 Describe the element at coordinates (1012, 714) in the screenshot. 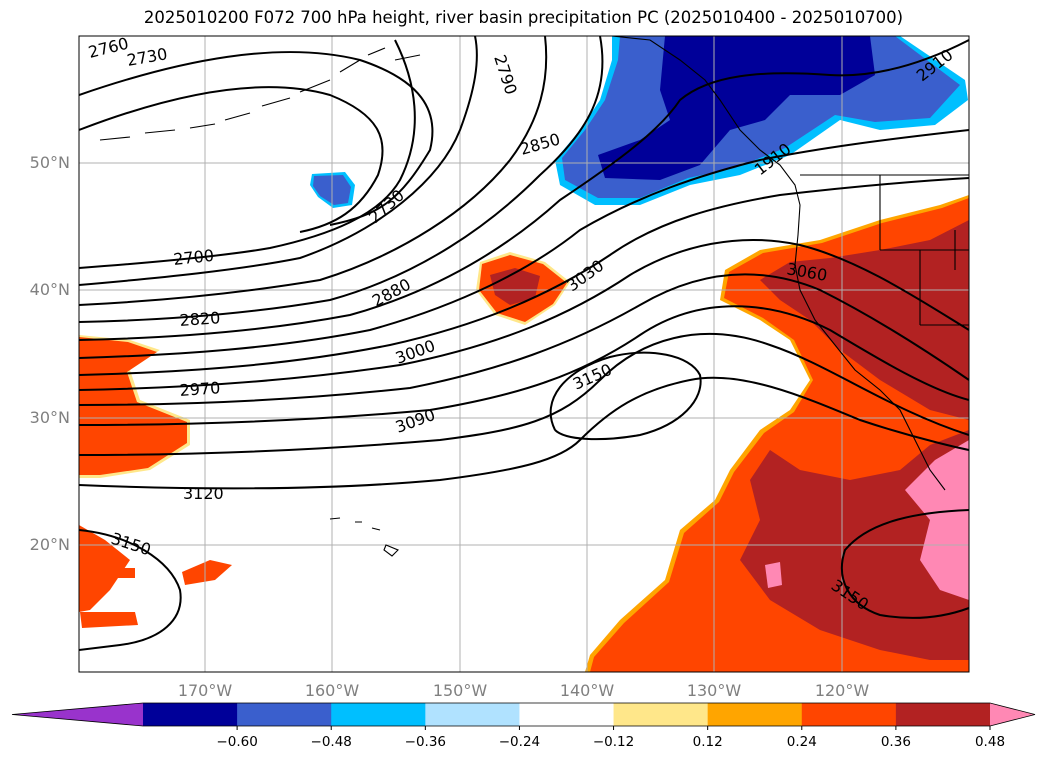

I see `colorbar-extension-high` at that location.